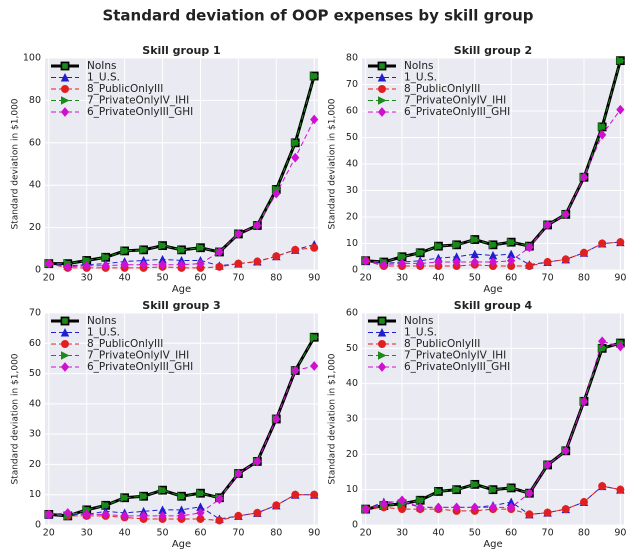 Image resolution: width=636 pixels, height=550 pixels. Describe the element at coordinates (352, 419) in the screenshot. I see `y-tick-label: 30` at that location.